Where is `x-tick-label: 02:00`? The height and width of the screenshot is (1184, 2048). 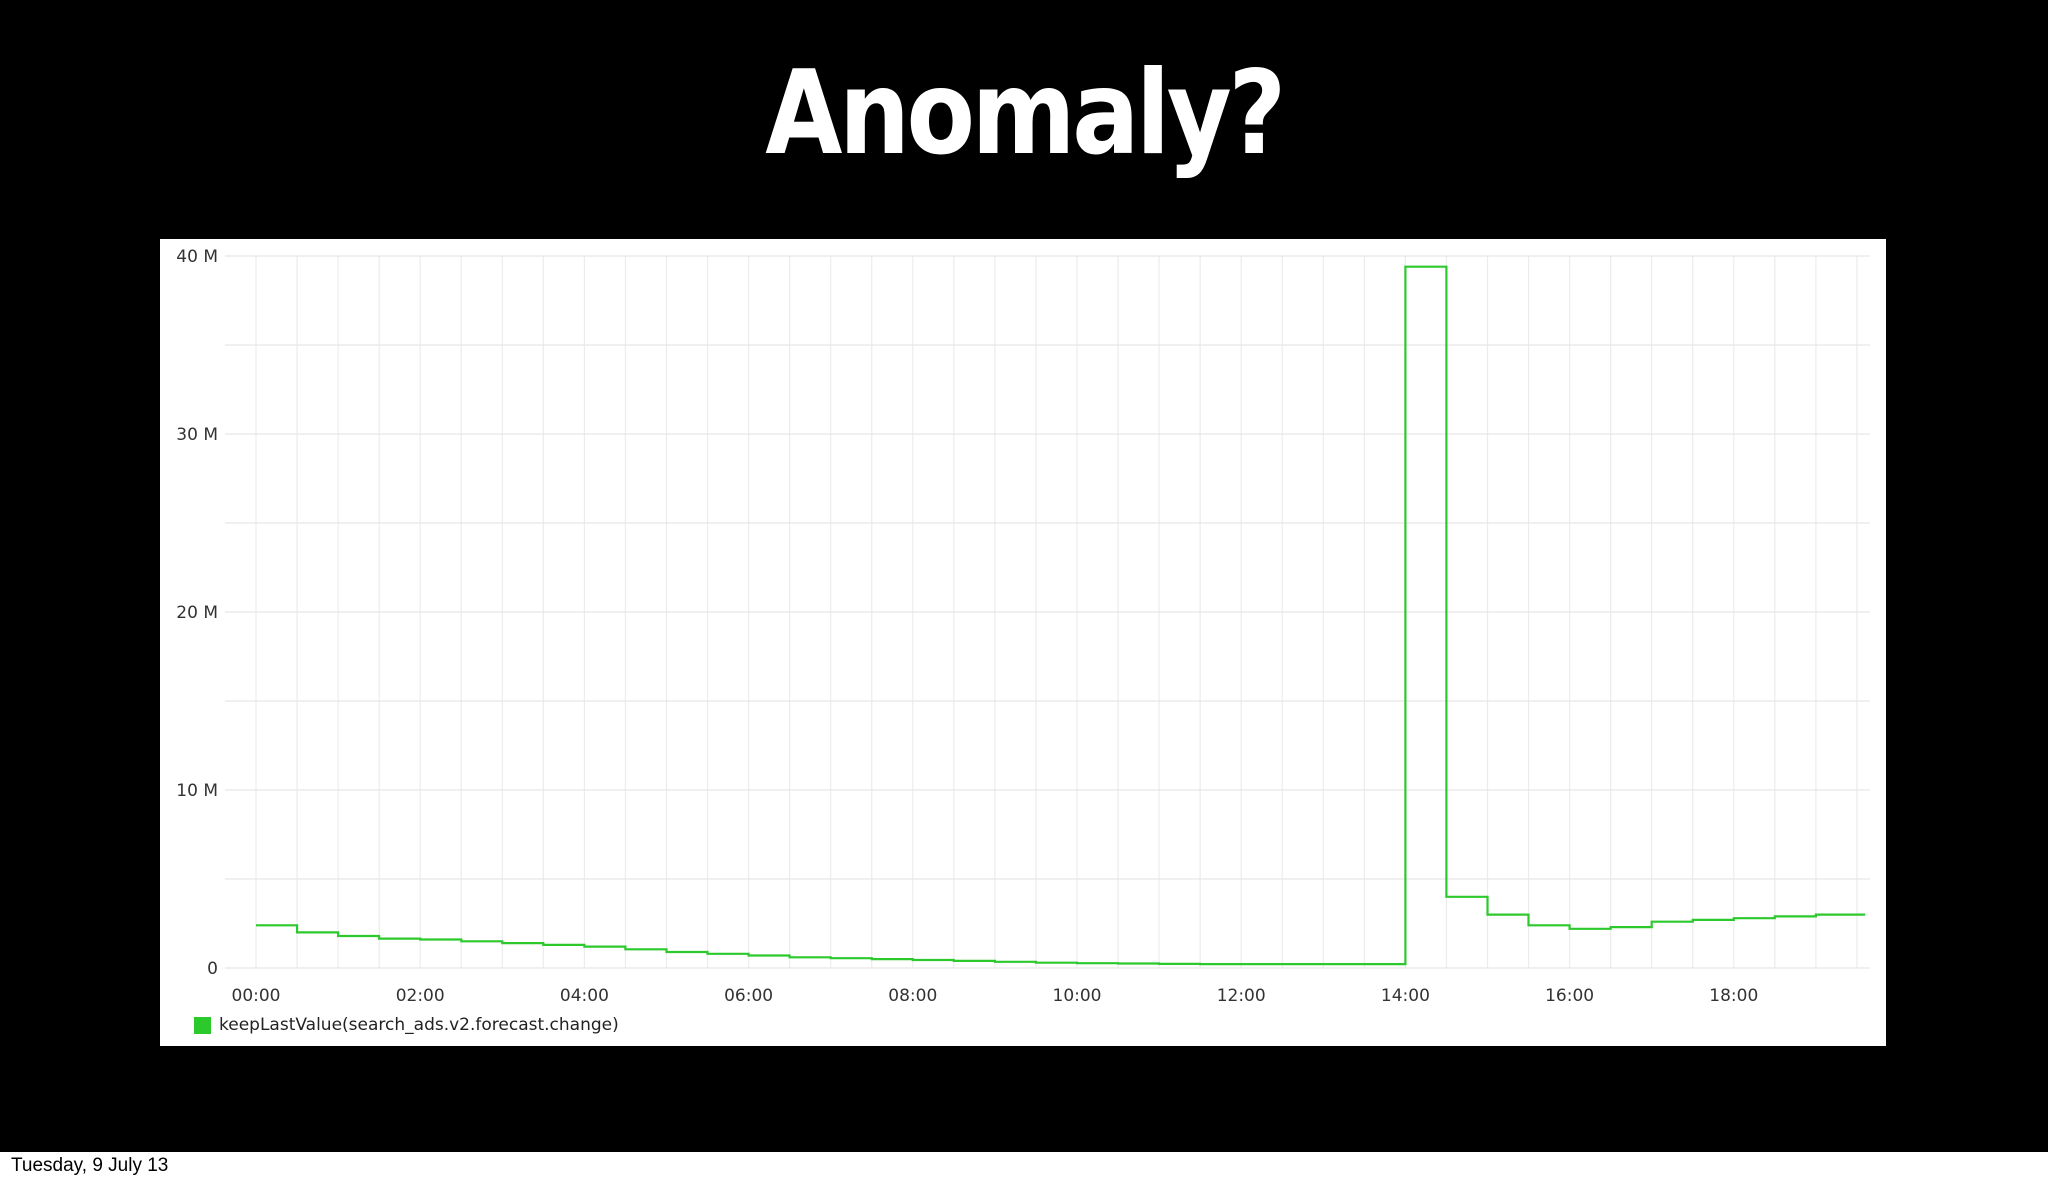 x-tick-label: 02:00 is located at coordinates (420, 996).